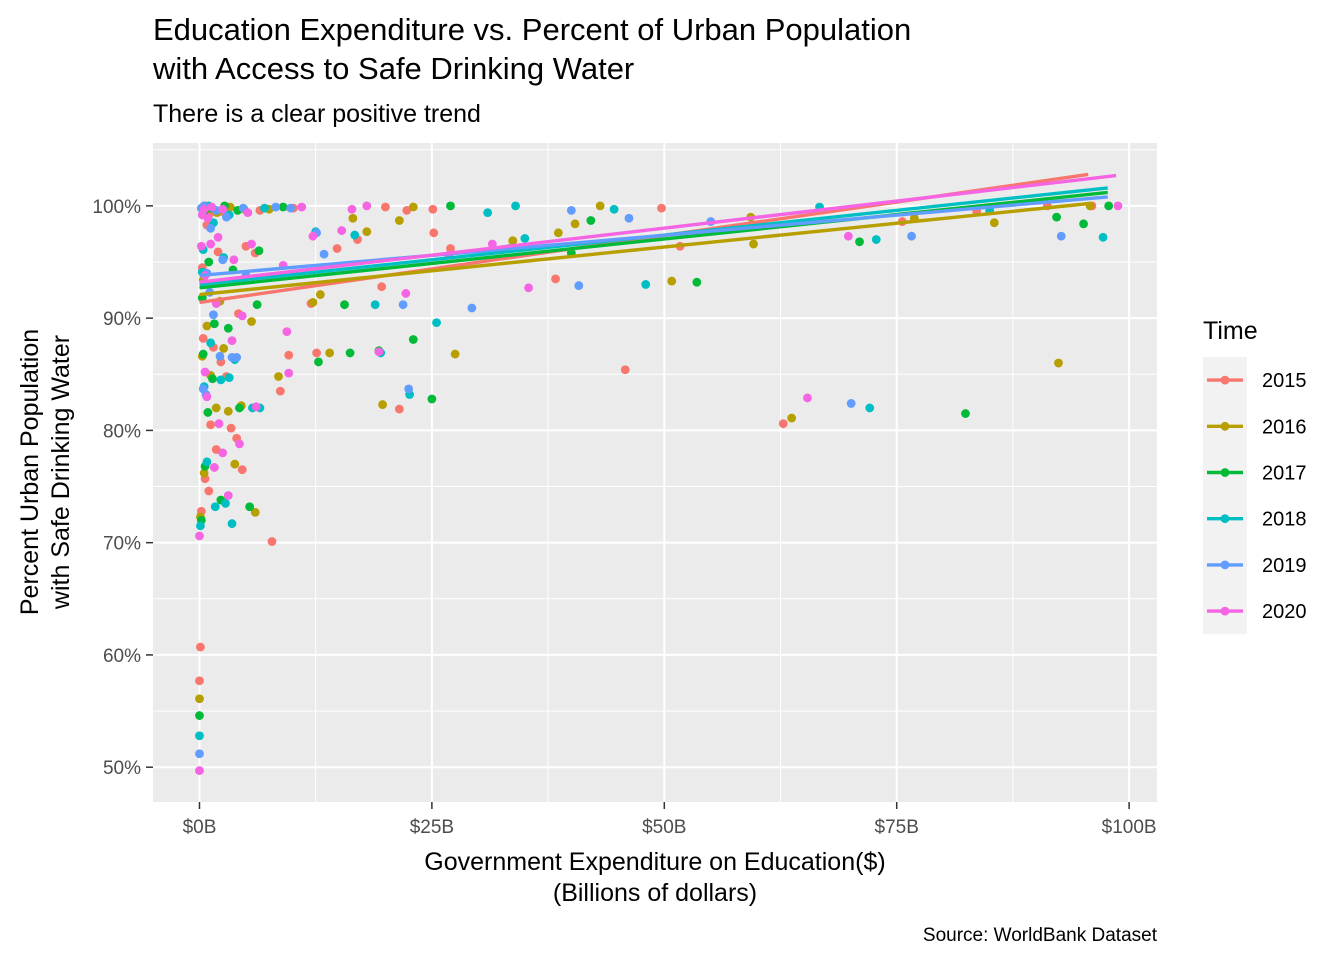 Image resolution: width=1344 pixels, height=960 pixels. What do you see at coordinates (317, 114) in the screenshot?
I see `chart-subtitle: There is a clear positive trend` at bounding box center [317, 114].